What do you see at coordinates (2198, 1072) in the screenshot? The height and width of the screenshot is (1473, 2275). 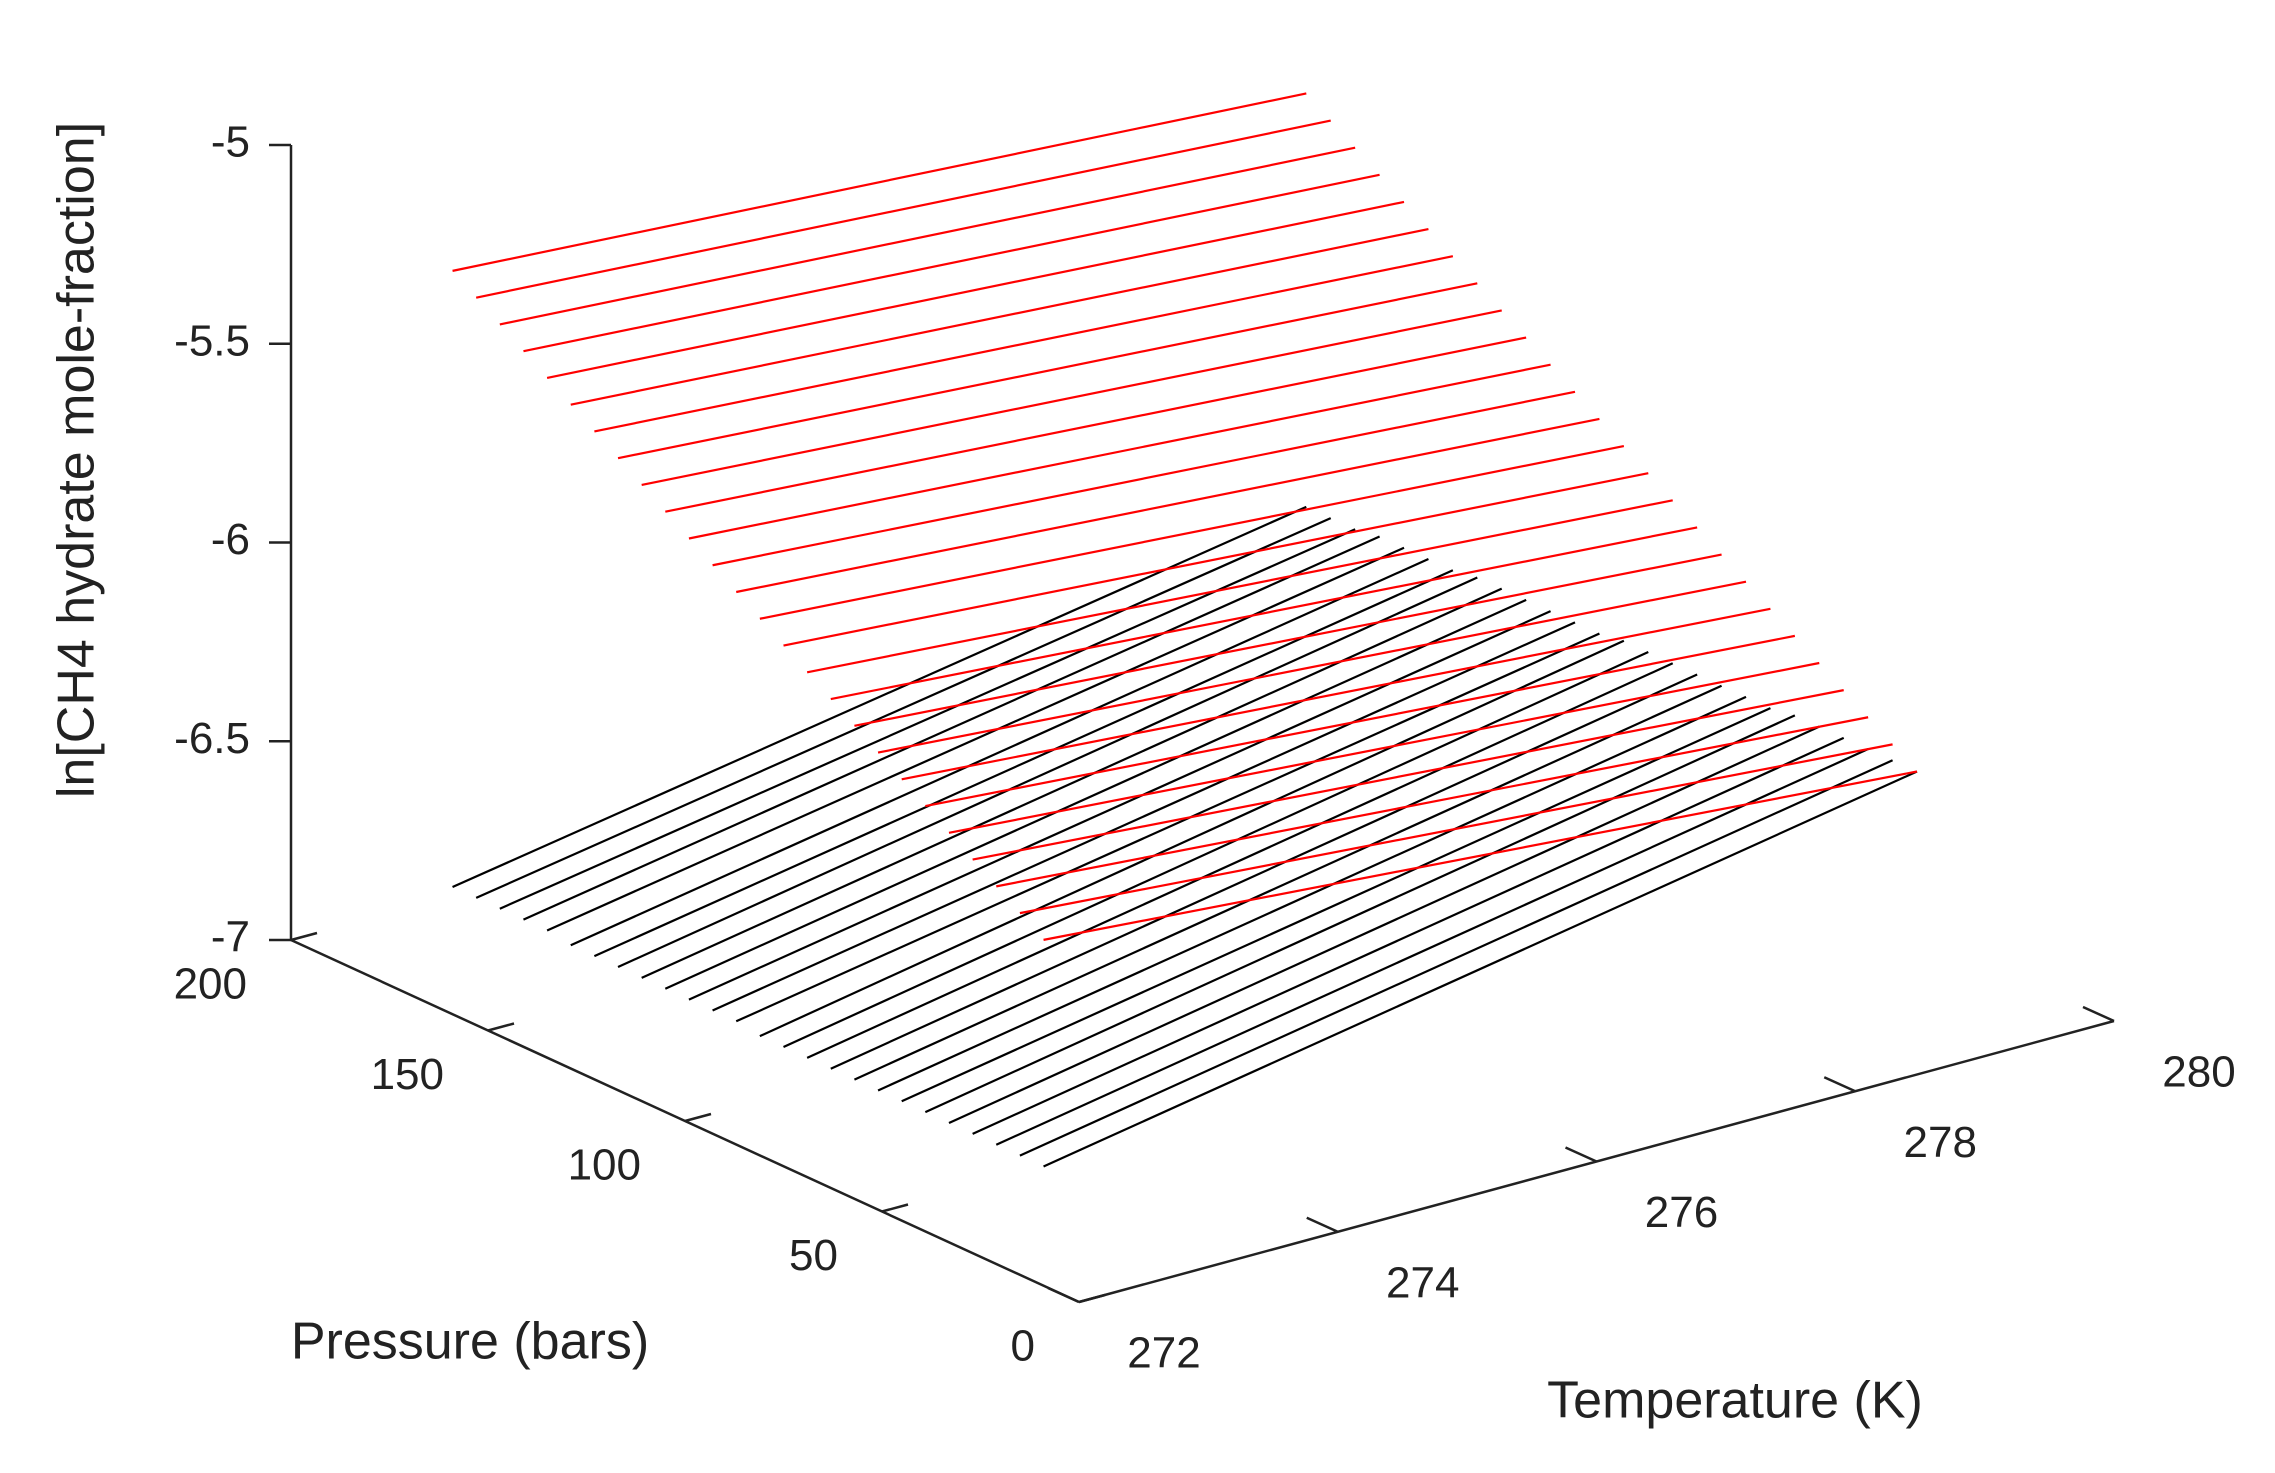 I see `x-tick-label: 280` at bounding box center [2198, 1072].